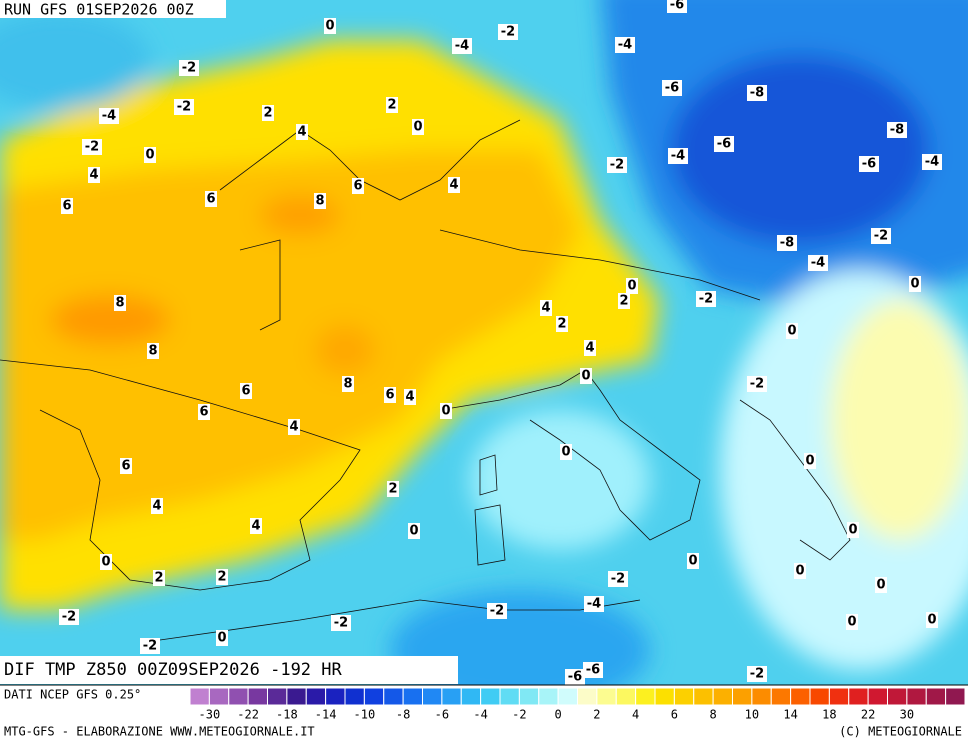  I want to click on color-legend: -30 -22 -18 -14 -10 -8 -6 -4 -2 0 2 4 6 8 10 14 18 22 30, so click(577, 704).